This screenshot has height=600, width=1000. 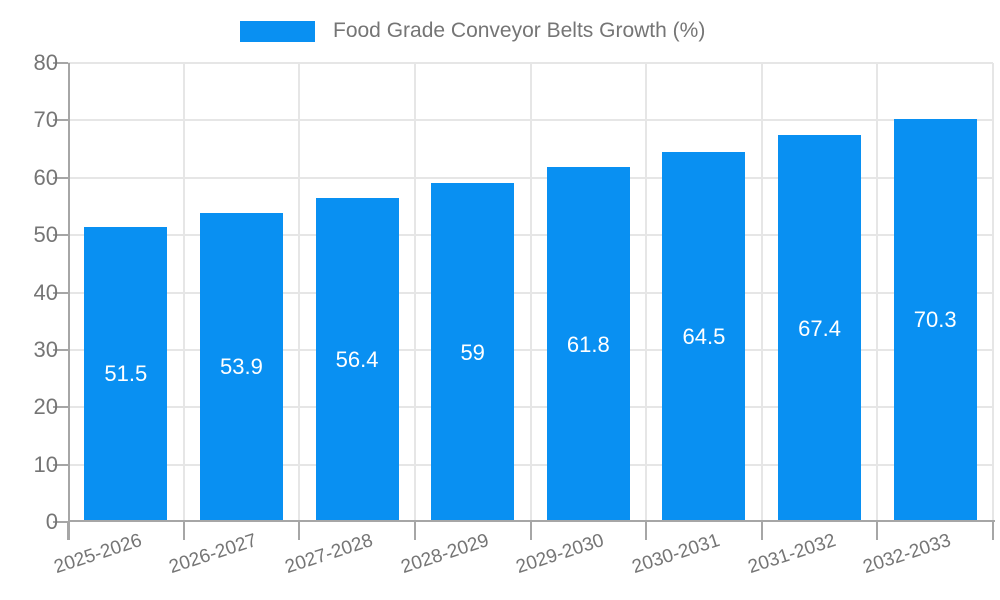 I want to click on bar: 53.9, so click(x=241, y=367).